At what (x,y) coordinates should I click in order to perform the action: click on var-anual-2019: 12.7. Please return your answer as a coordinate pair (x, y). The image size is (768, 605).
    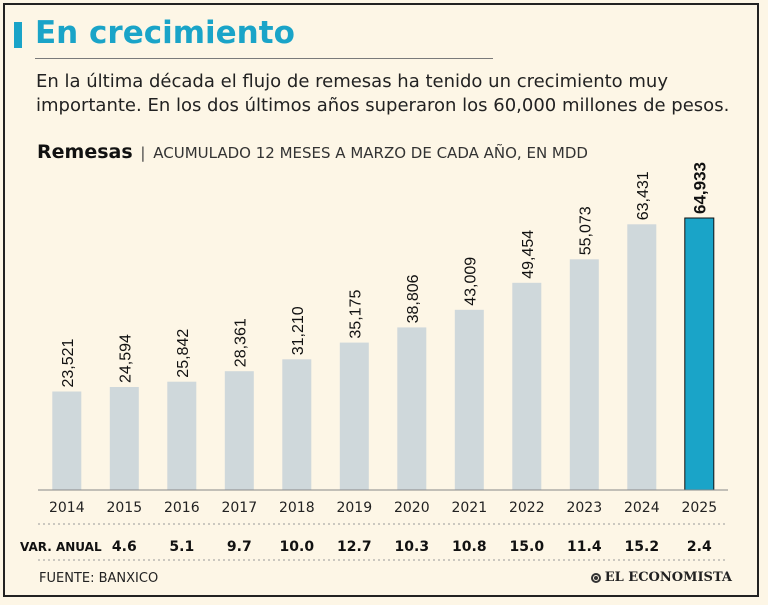
    Looking at the image, I should click on (354, 547).